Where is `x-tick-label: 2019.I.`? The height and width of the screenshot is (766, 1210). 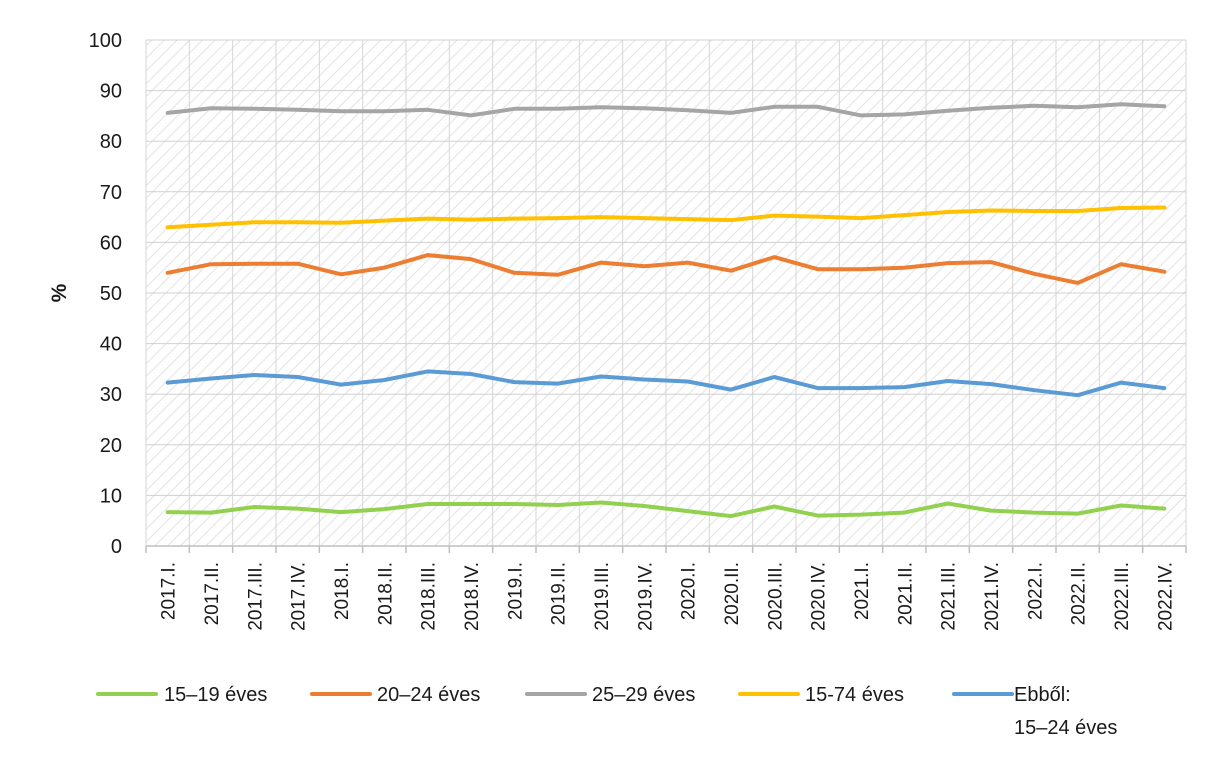
x-tick-label: 2019.I. is located at coordinates (515, 591).